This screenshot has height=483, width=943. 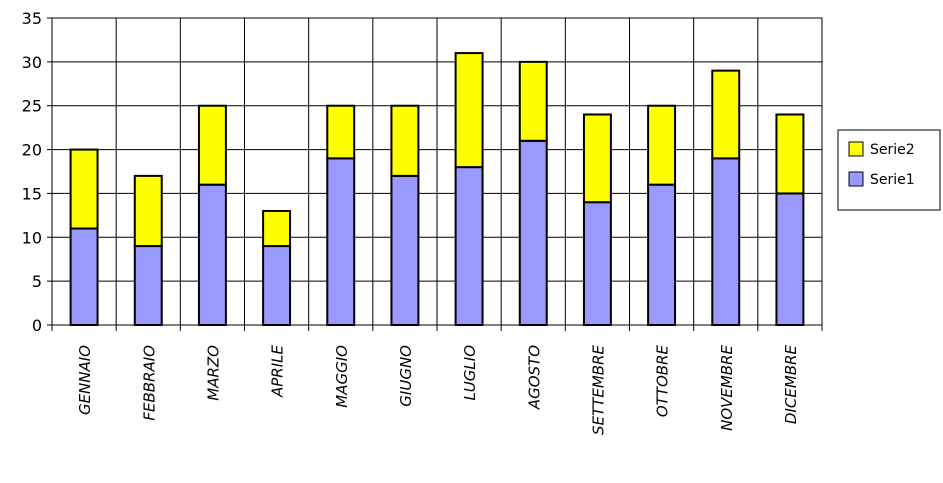 What do you see at coordinates (32, 172) in the screenshot?
I see `y-axis-ticks: 0 5 10 15 20 25 30 35` at bounding box center [32, 172].